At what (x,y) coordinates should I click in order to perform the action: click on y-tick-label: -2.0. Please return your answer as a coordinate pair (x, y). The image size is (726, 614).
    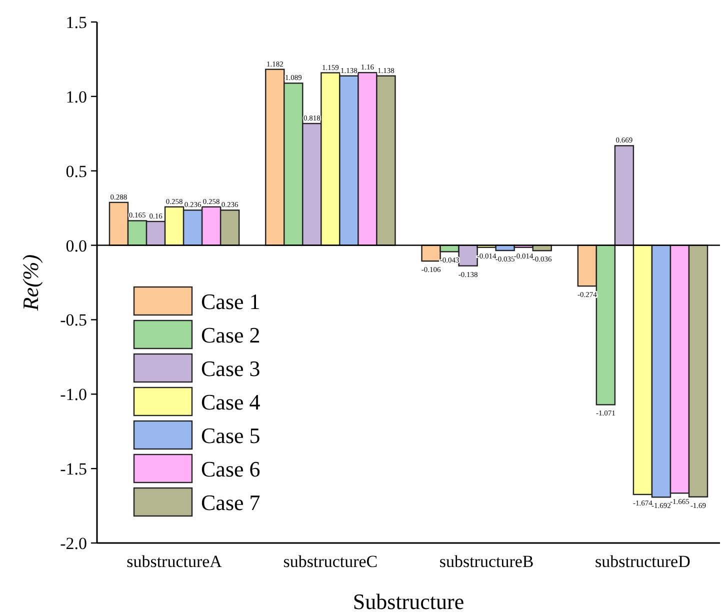
    Looking at the image, I should click on (73, 543).